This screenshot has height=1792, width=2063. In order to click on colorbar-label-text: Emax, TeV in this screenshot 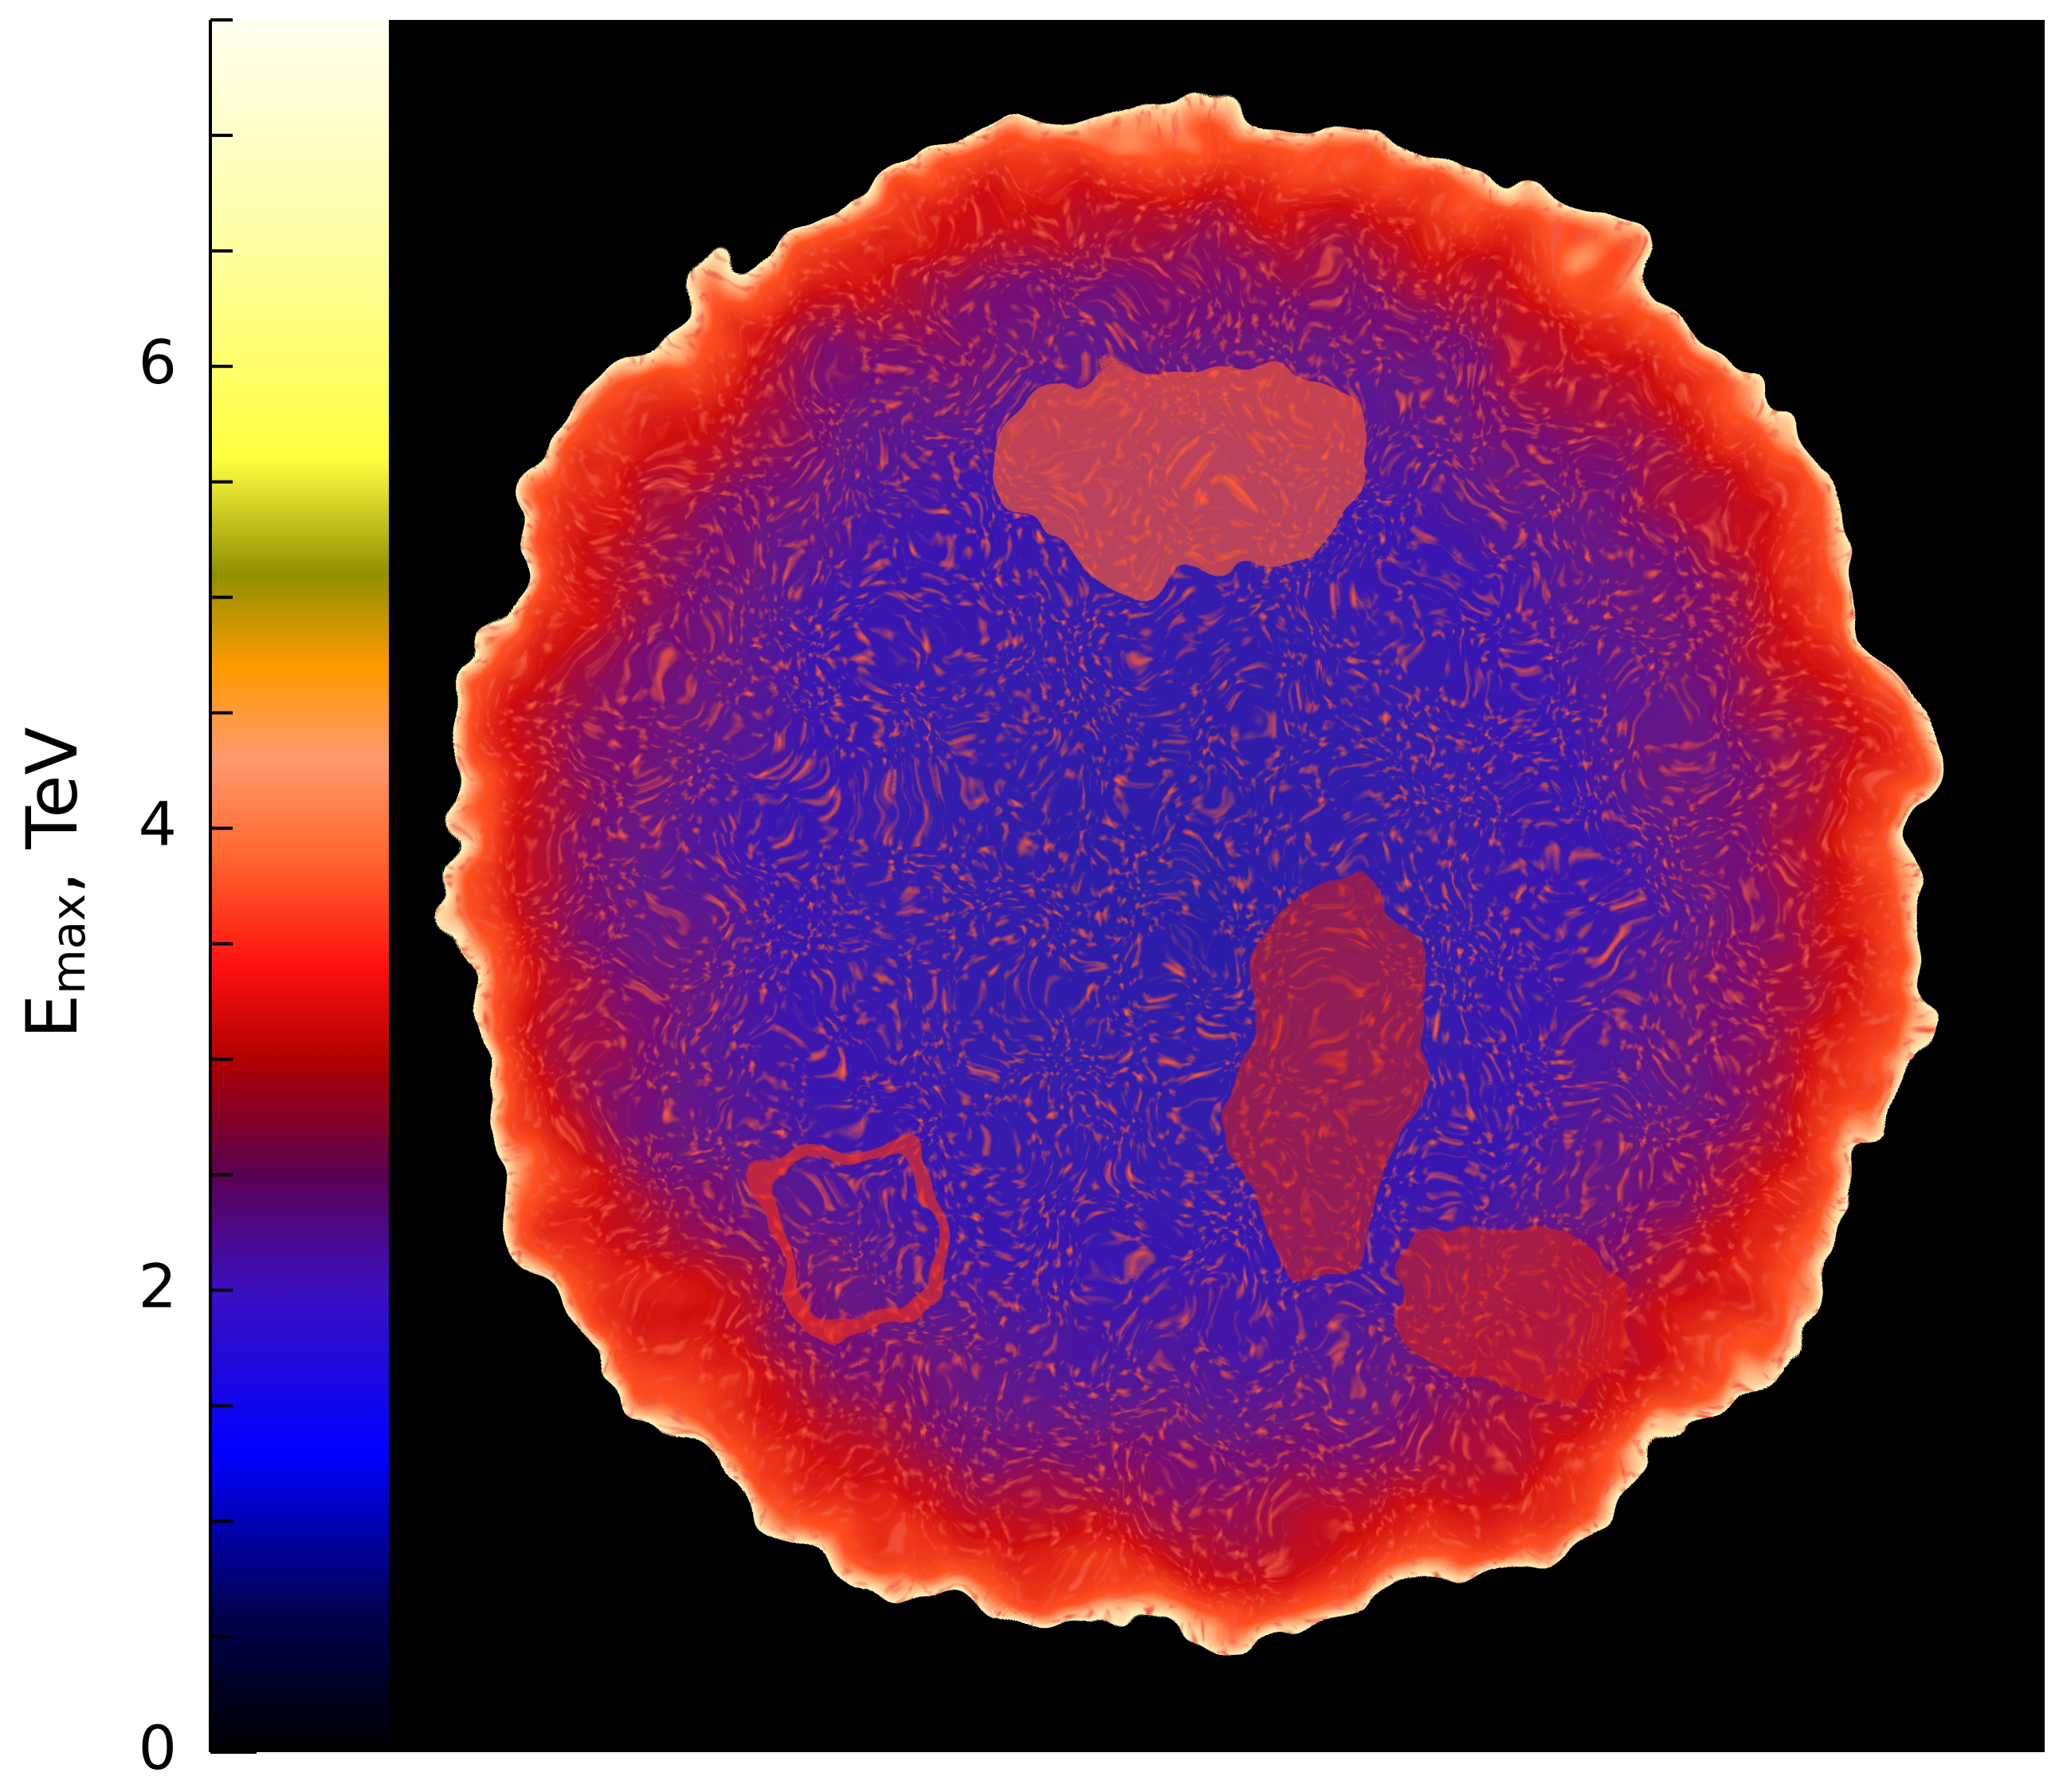, I will do `click(53, 882)`.